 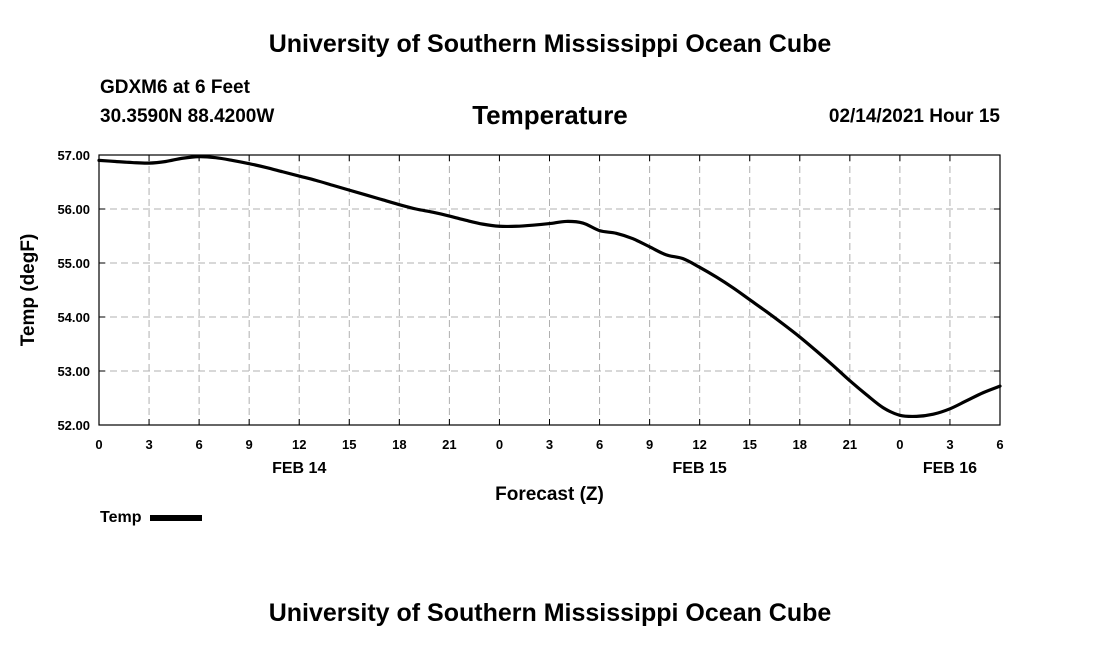 I want to click on datetime-label: 02/14/2021 Hour 15, so click(x=914, y=116).